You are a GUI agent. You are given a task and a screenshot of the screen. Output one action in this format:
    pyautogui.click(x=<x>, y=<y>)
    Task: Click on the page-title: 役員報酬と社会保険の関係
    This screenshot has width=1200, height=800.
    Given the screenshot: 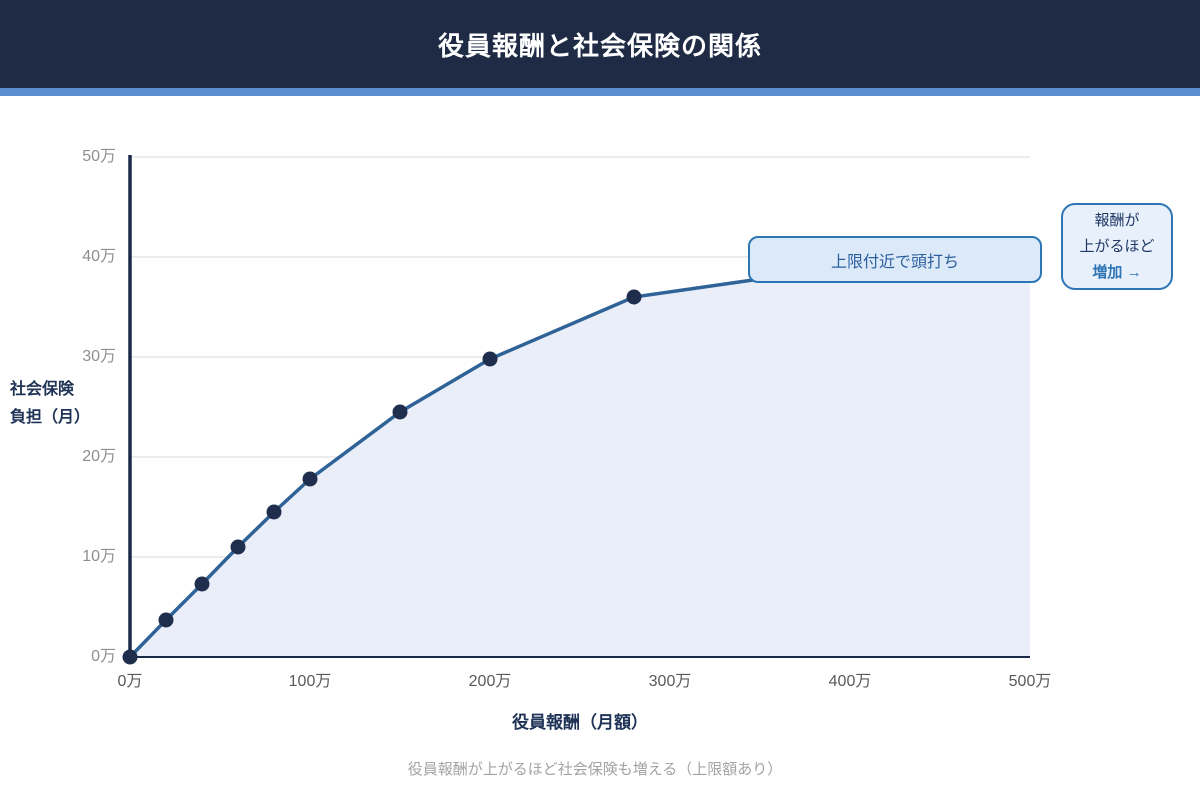 What is the action you would take?
    pyautogui.click(x=599, y=45)
    